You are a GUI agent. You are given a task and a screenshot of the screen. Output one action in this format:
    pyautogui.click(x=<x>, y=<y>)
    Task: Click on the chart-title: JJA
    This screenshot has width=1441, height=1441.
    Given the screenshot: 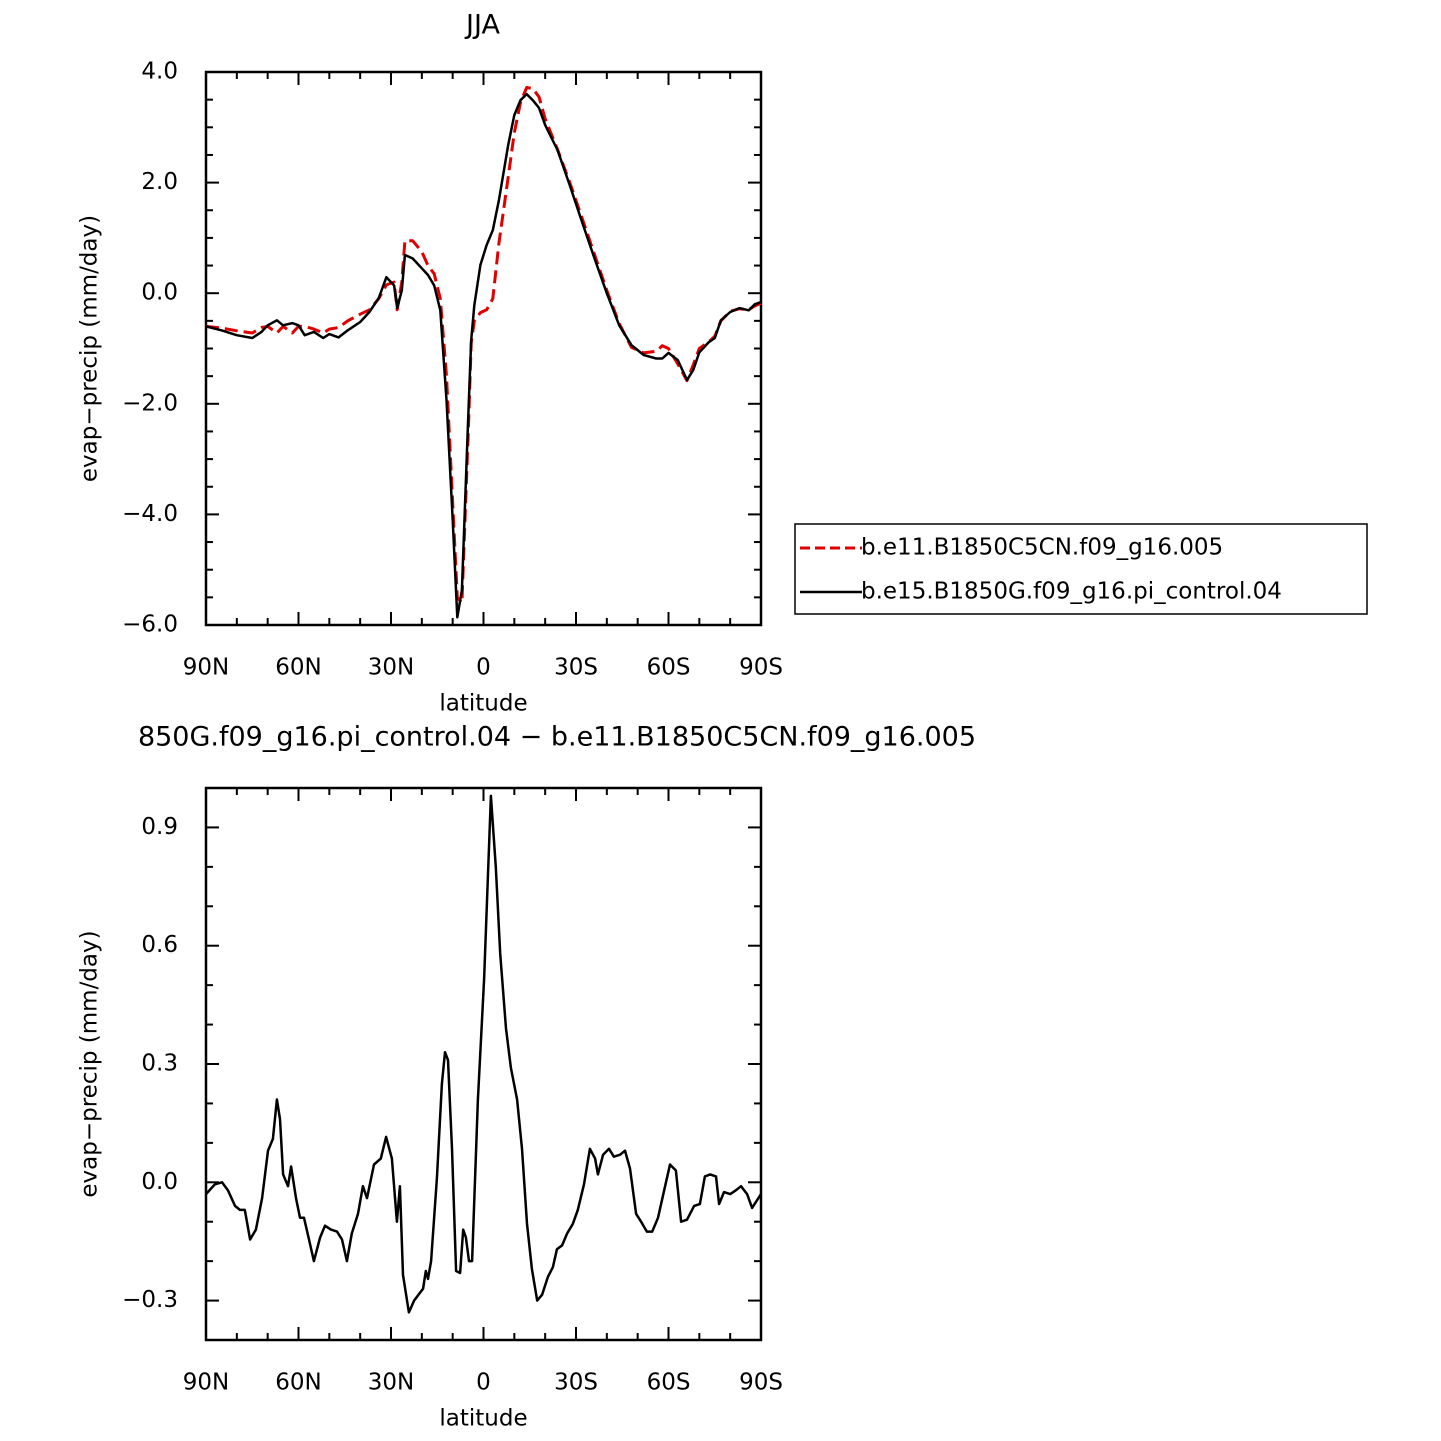 What is the action you would take?
    pyautogui.click(x=482, y=25)
    